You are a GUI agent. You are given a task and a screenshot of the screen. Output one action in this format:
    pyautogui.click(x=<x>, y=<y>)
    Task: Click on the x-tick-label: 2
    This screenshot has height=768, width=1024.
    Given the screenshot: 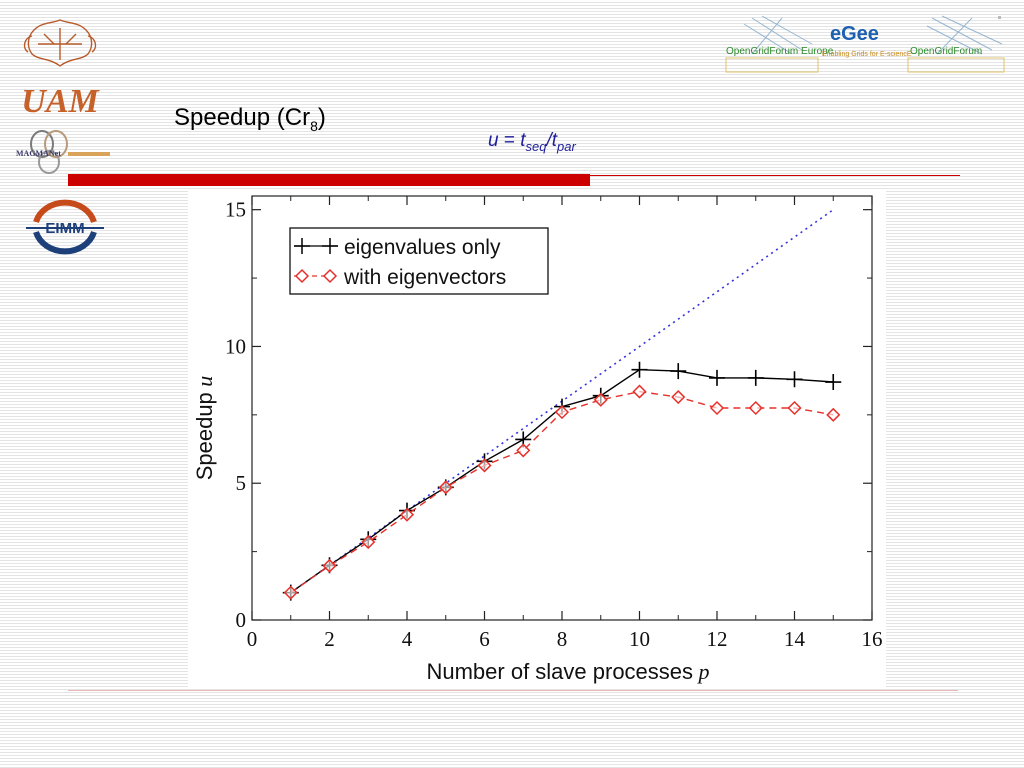 What is the action you would take?
    pyautogui.click(x=329, y=639)
    